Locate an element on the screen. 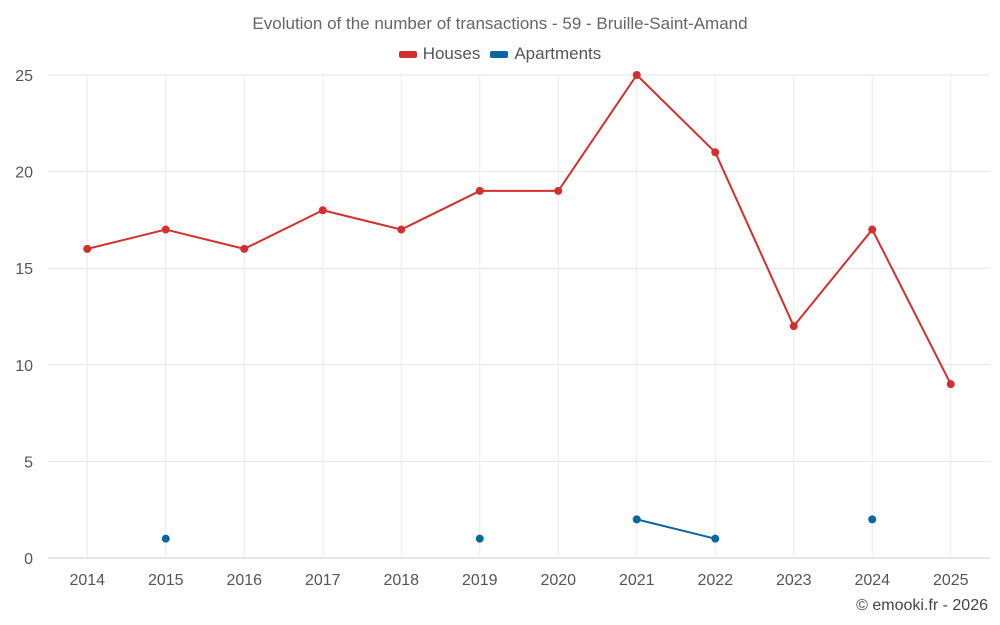 The image size is (1000, 625). x-tick-label: 2017 is located at coordinates (323, 580).